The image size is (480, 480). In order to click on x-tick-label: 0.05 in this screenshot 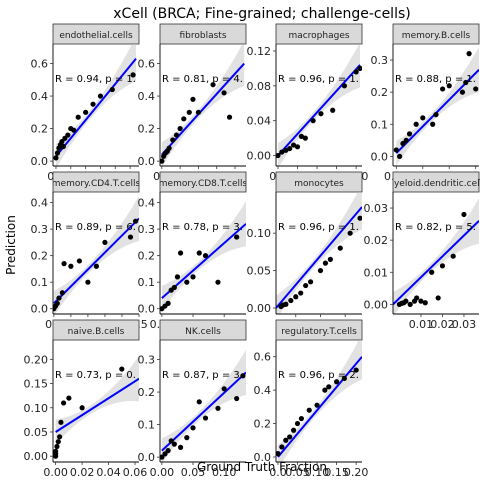, I will do `click(193, 472)`.